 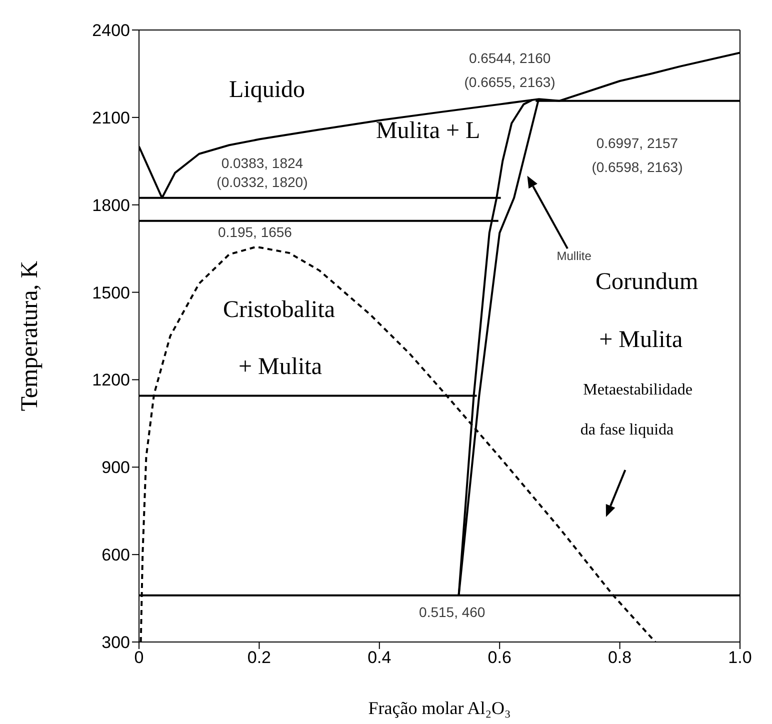 What do you see at coordinates (111, 30) in the screenshot?
I see `y-tick-label: 2400` at bounding box center [111, 30].